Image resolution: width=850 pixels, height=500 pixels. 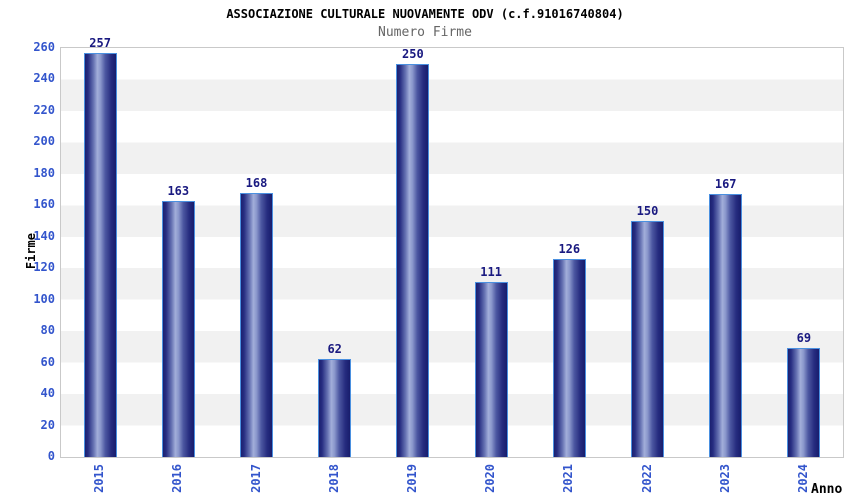 What do you see at coordinates (647, 211) in the screenshot?
I see `bar-value-label: 150` at bounding box center [647, 211].